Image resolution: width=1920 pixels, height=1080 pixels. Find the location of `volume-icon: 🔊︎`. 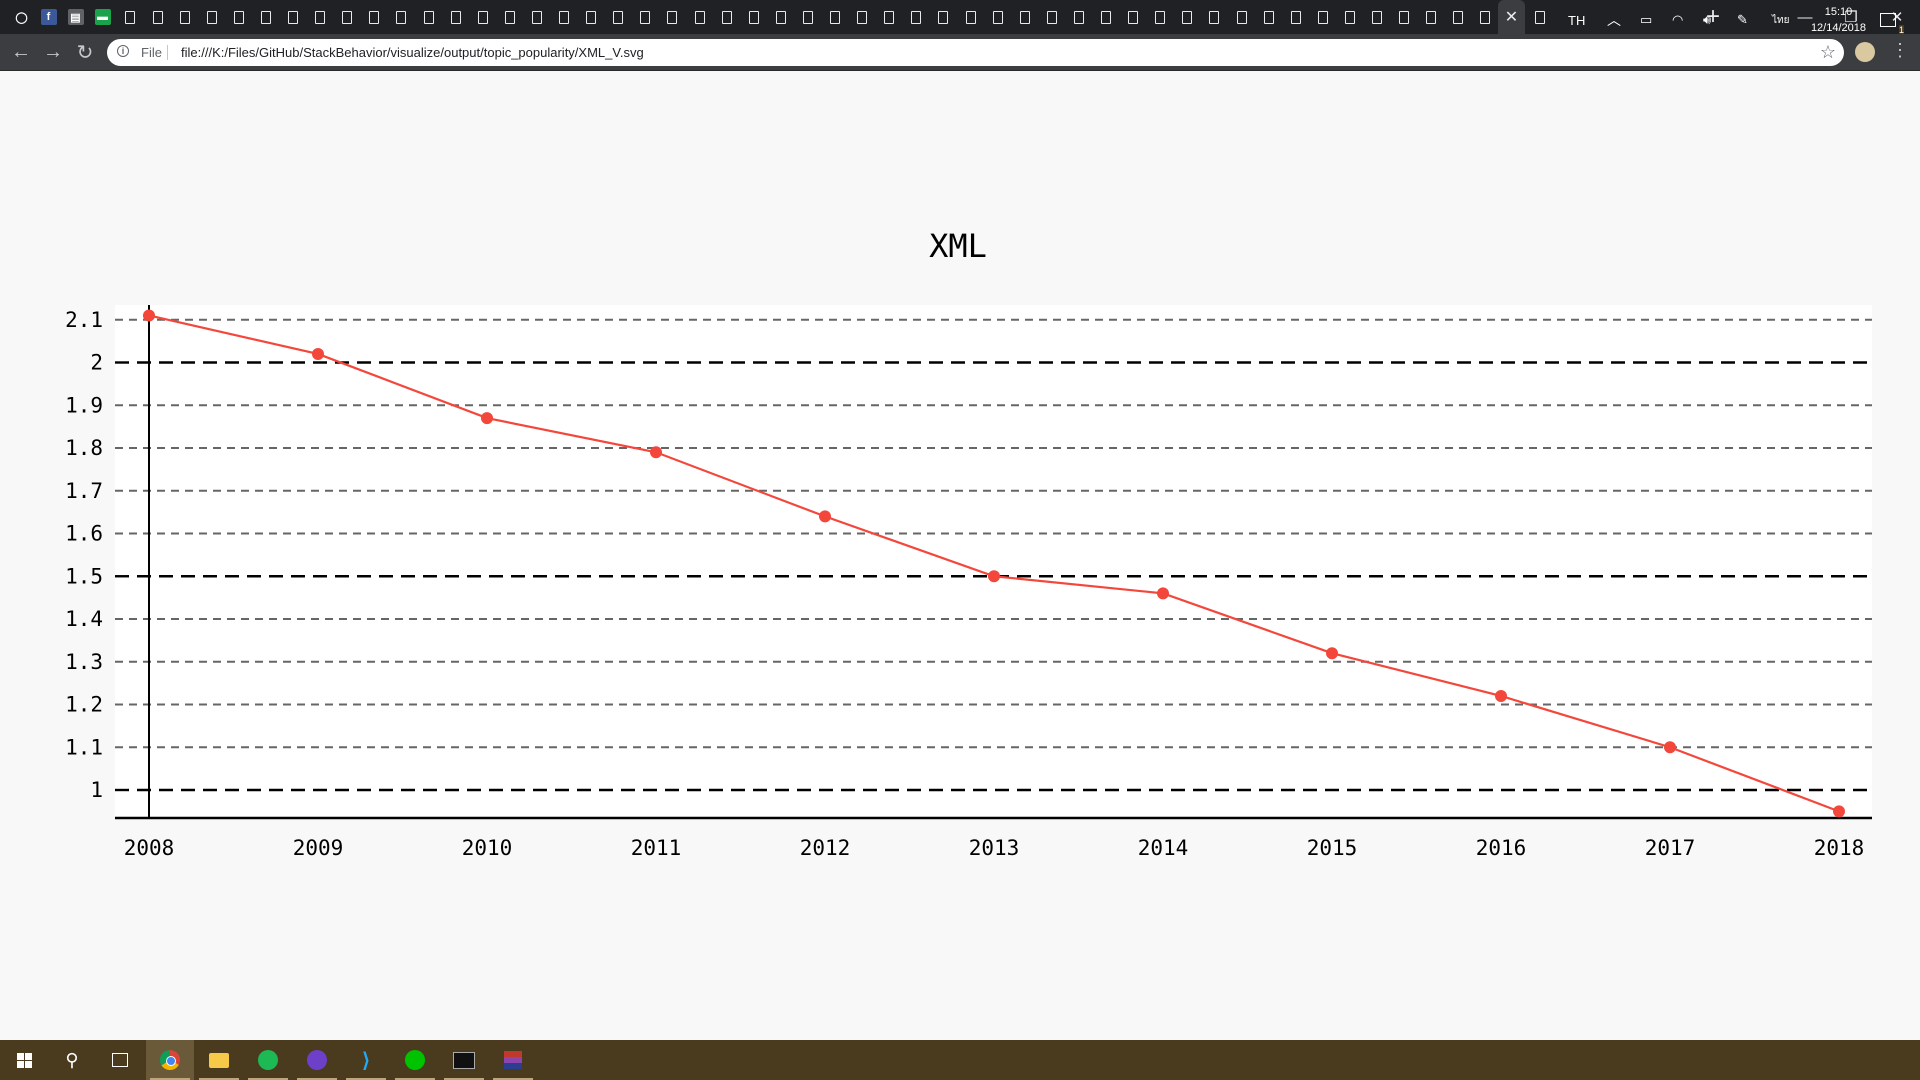

volume-icon: 🔊︎ is located at coordinates (1707, 19).